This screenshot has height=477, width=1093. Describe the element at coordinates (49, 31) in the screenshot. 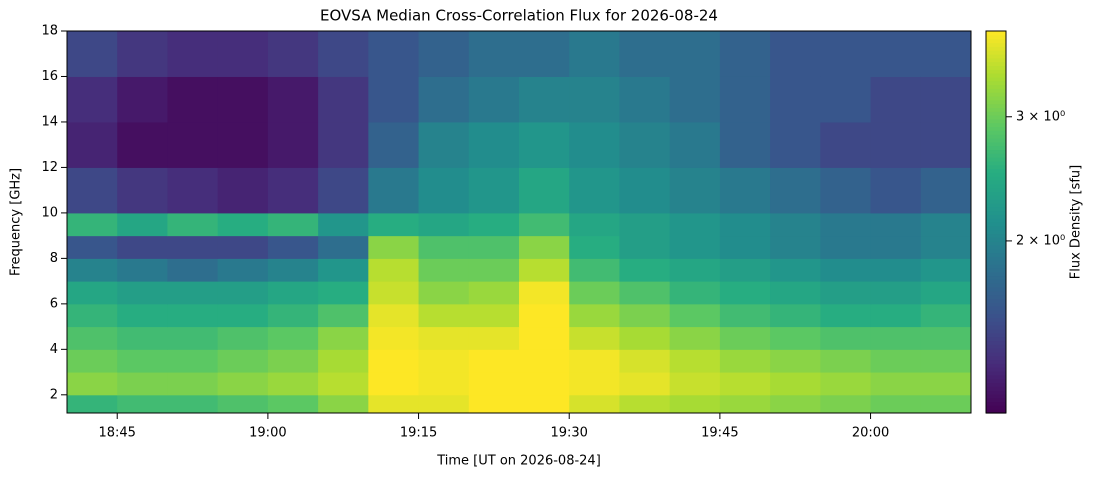

I see `y-tick-label: 18` at that location.